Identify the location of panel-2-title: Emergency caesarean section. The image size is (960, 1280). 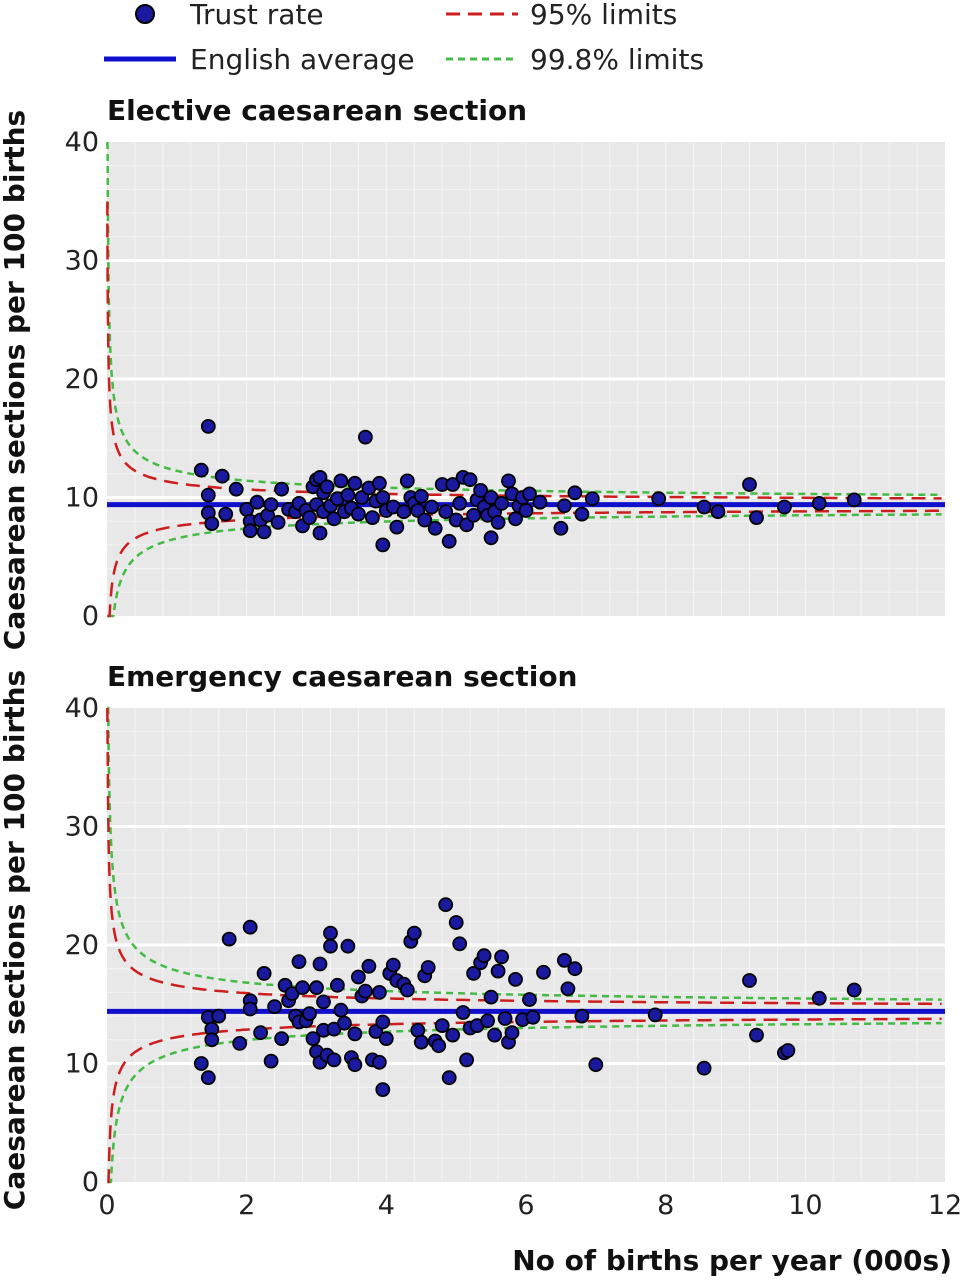
(342, 676).